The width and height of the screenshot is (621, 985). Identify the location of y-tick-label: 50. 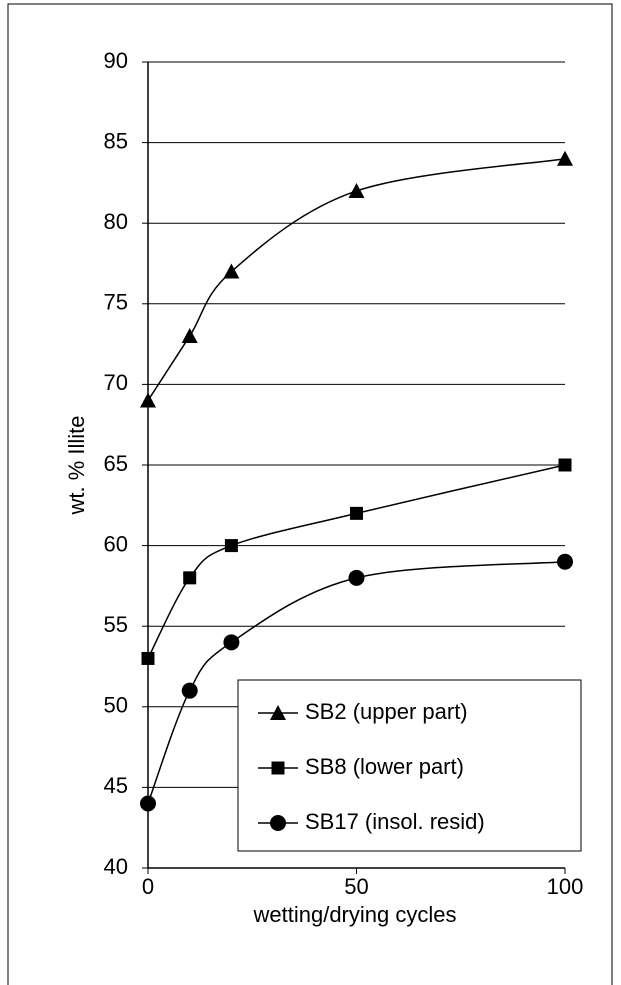
(116, 705).